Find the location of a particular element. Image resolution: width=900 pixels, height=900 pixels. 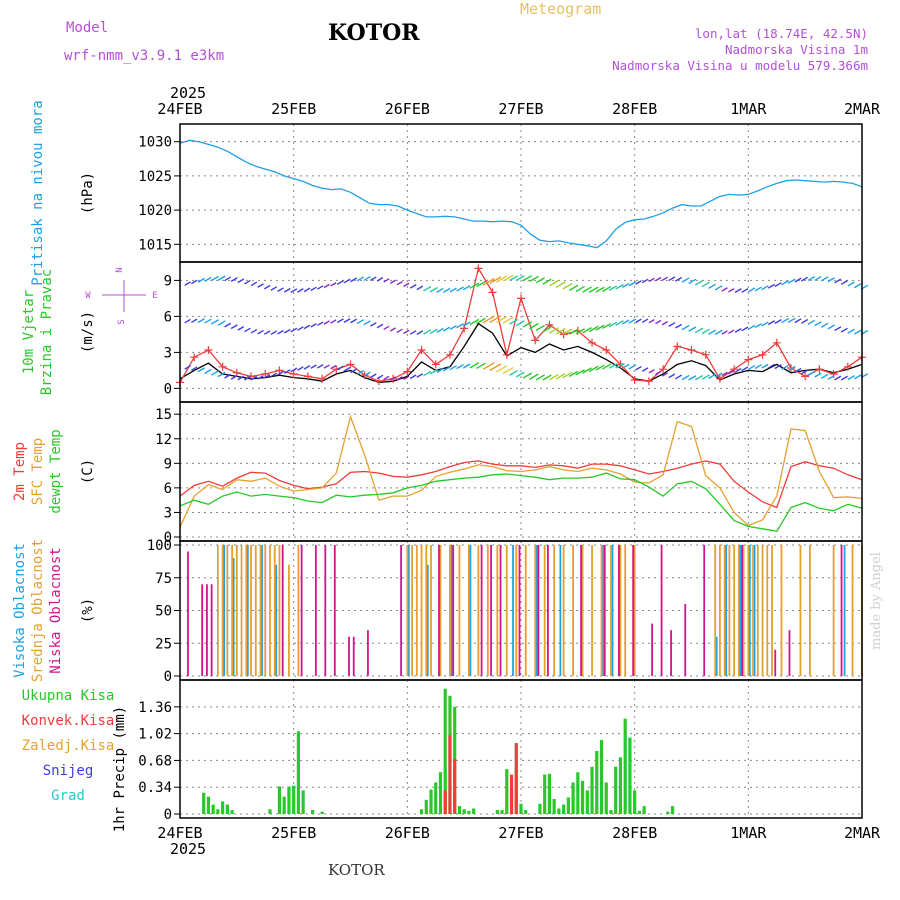

precip-legend-0: Ukupna Kisa is located at coordinates (68, 696).